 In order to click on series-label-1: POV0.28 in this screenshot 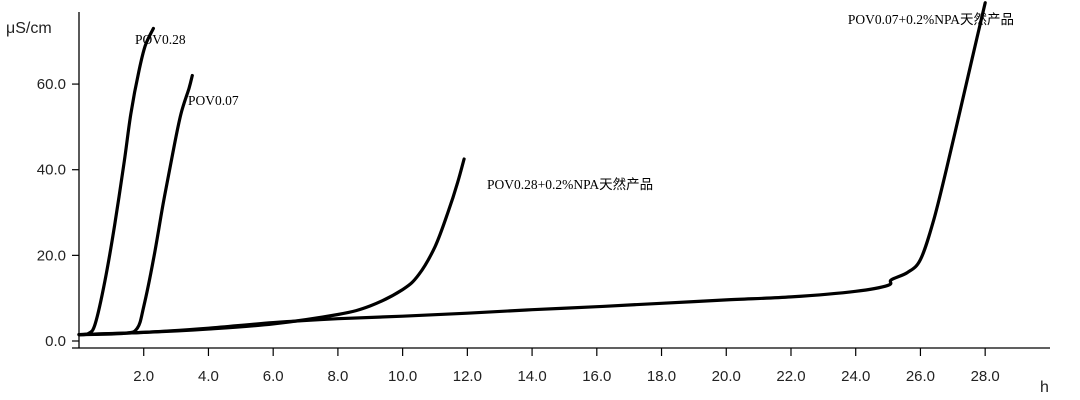, I will do `click(160, 39)`.